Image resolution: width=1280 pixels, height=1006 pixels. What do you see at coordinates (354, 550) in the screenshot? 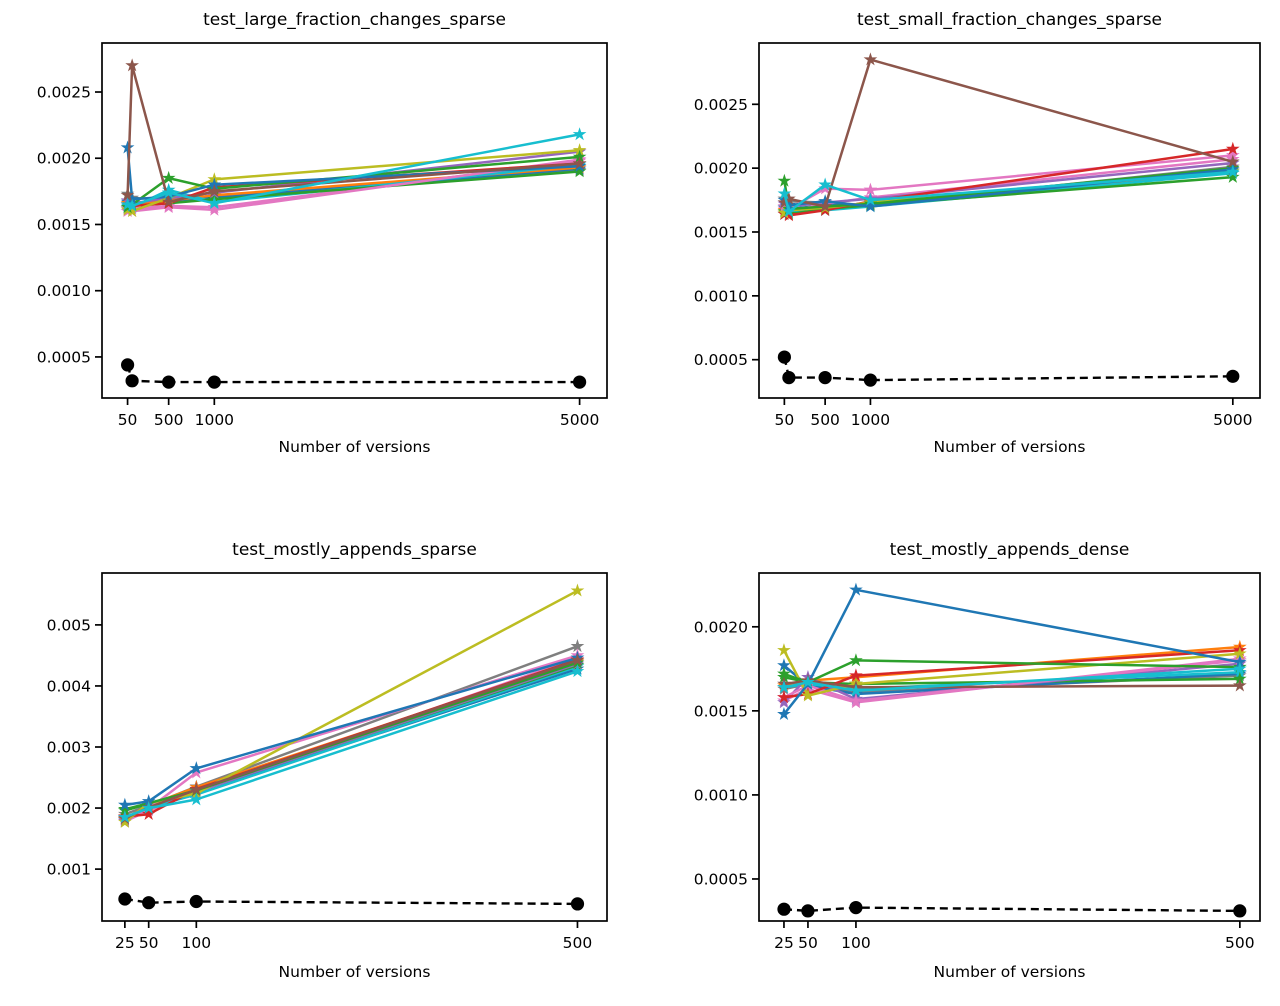
I see `chart-title: test_mostly_appends_sparse` at bounding box center [354, 550].